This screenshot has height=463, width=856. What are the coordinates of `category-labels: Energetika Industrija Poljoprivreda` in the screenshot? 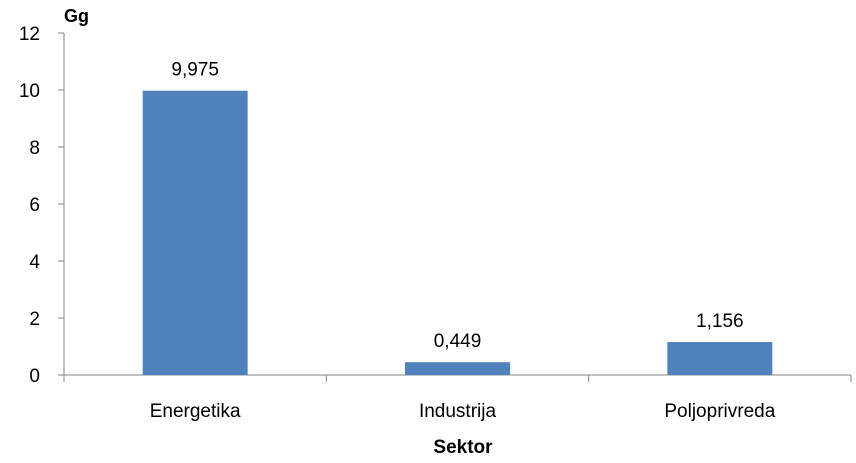 It's located at (463, 411).